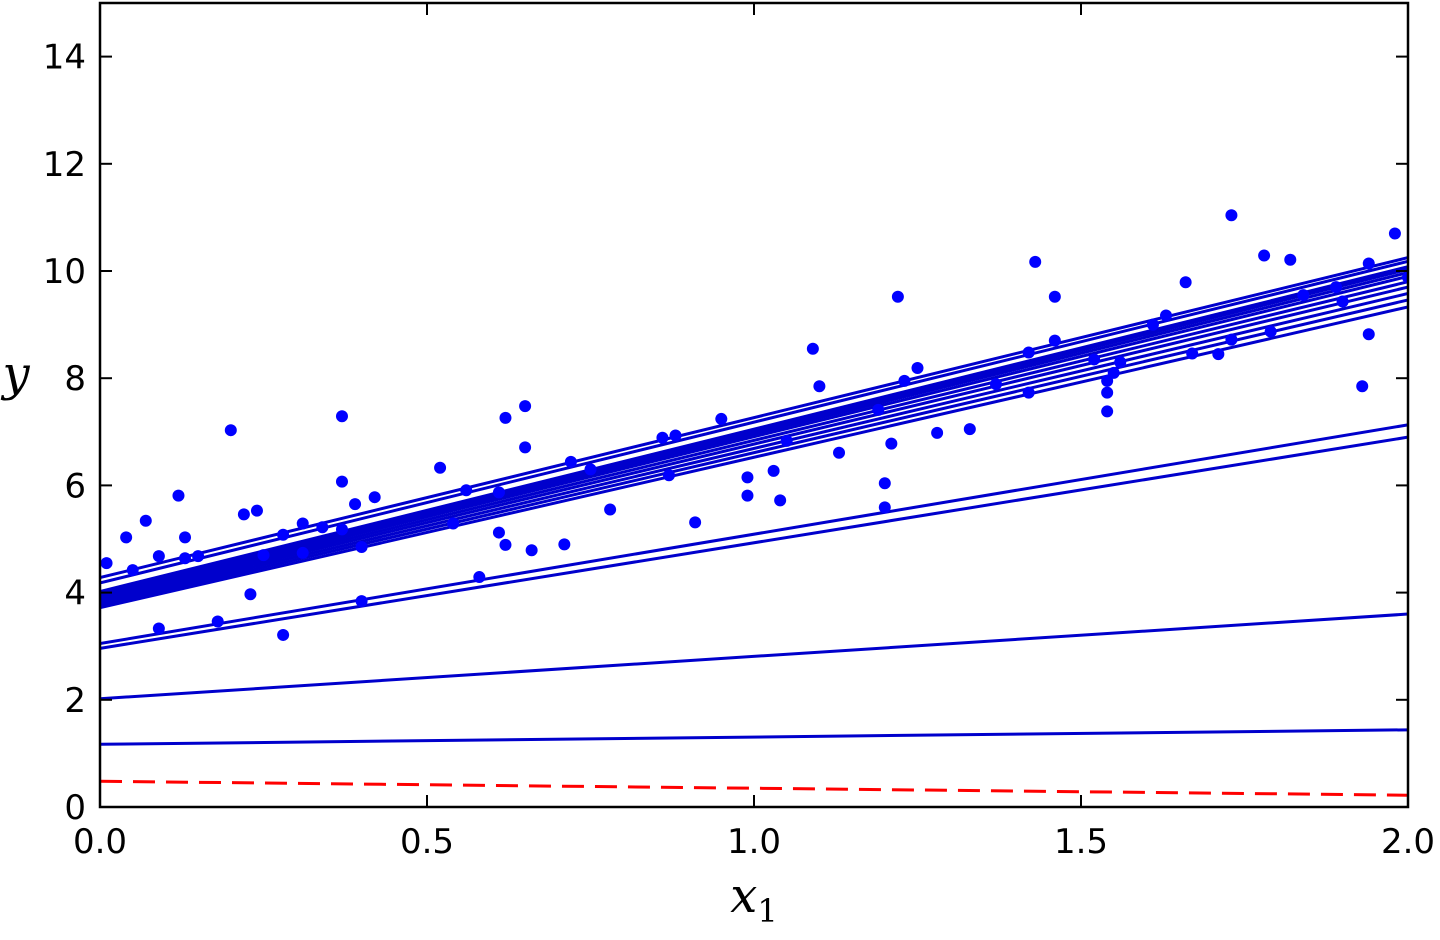  What do you see at coordinates (75, 701) in the screenshot?
I see `y-tick-label: 2` at bounding box center [75, 701].